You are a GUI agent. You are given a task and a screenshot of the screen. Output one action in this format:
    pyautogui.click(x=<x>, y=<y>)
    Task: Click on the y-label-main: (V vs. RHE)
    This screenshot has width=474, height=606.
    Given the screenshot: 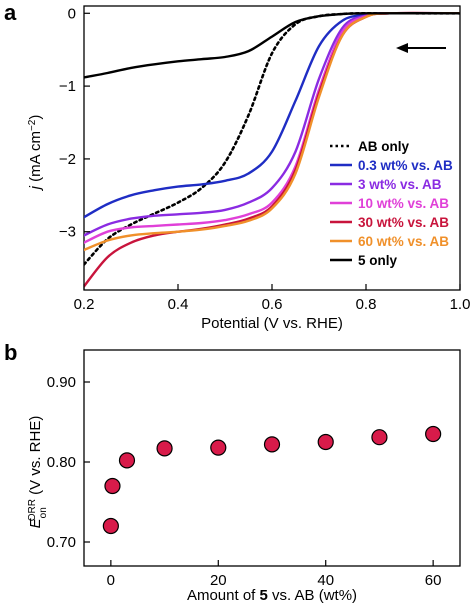 What is the action you would take?
    pyautogui.click(x=35, y=457)
    